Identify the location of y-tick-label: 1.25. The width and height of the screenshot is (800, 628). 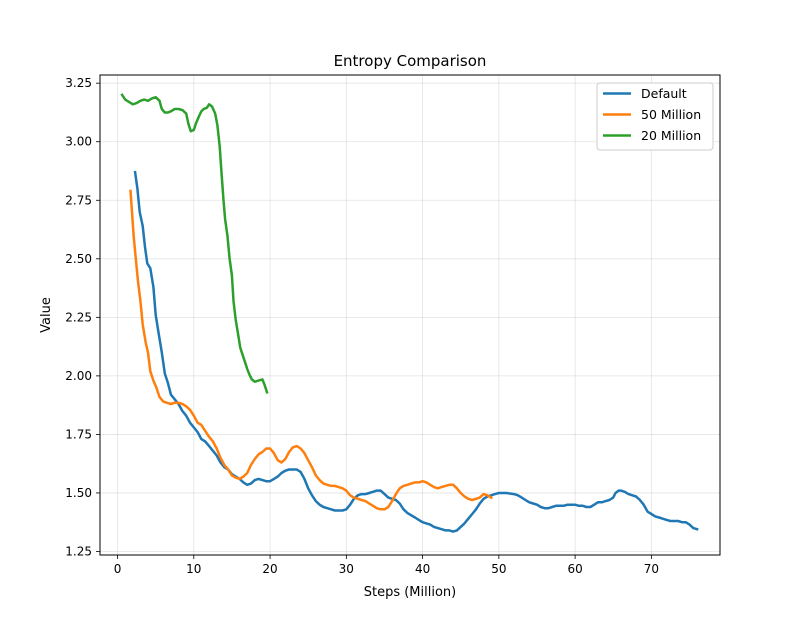
(78, 551).